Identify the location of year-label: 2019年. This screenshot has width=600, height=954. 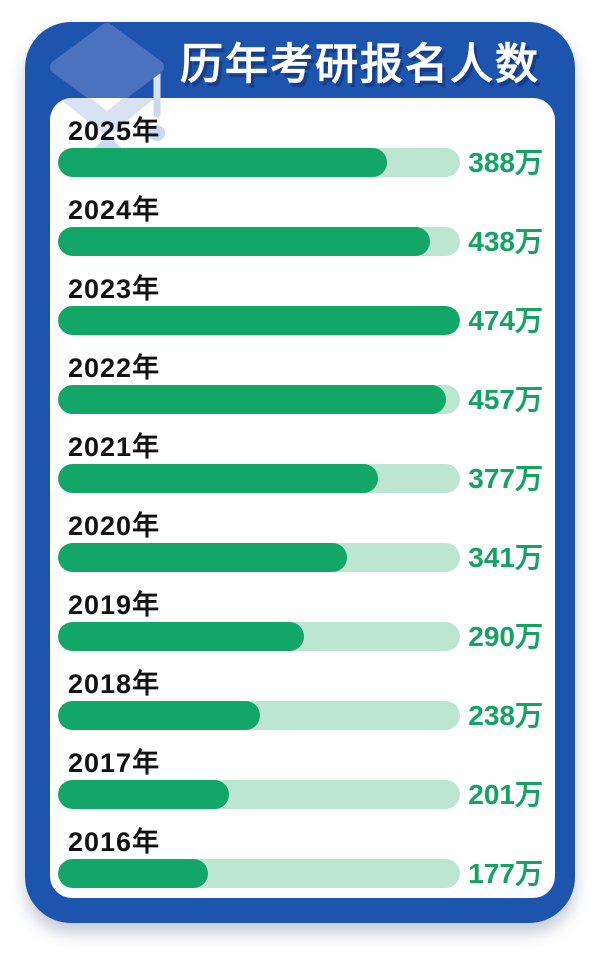
(114, 605).